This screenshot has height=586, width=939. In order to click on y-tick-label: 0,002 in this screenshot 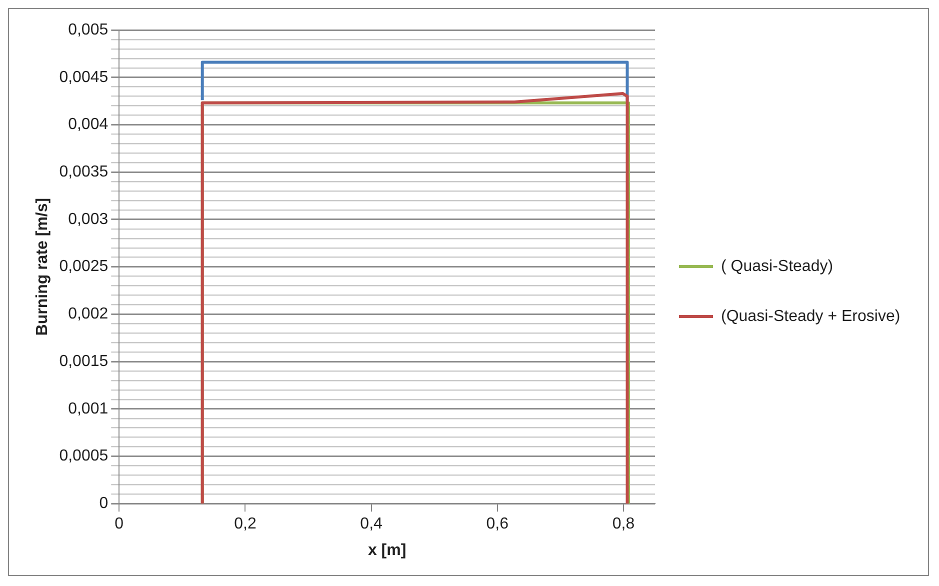, I will do `click(88, 314)`.